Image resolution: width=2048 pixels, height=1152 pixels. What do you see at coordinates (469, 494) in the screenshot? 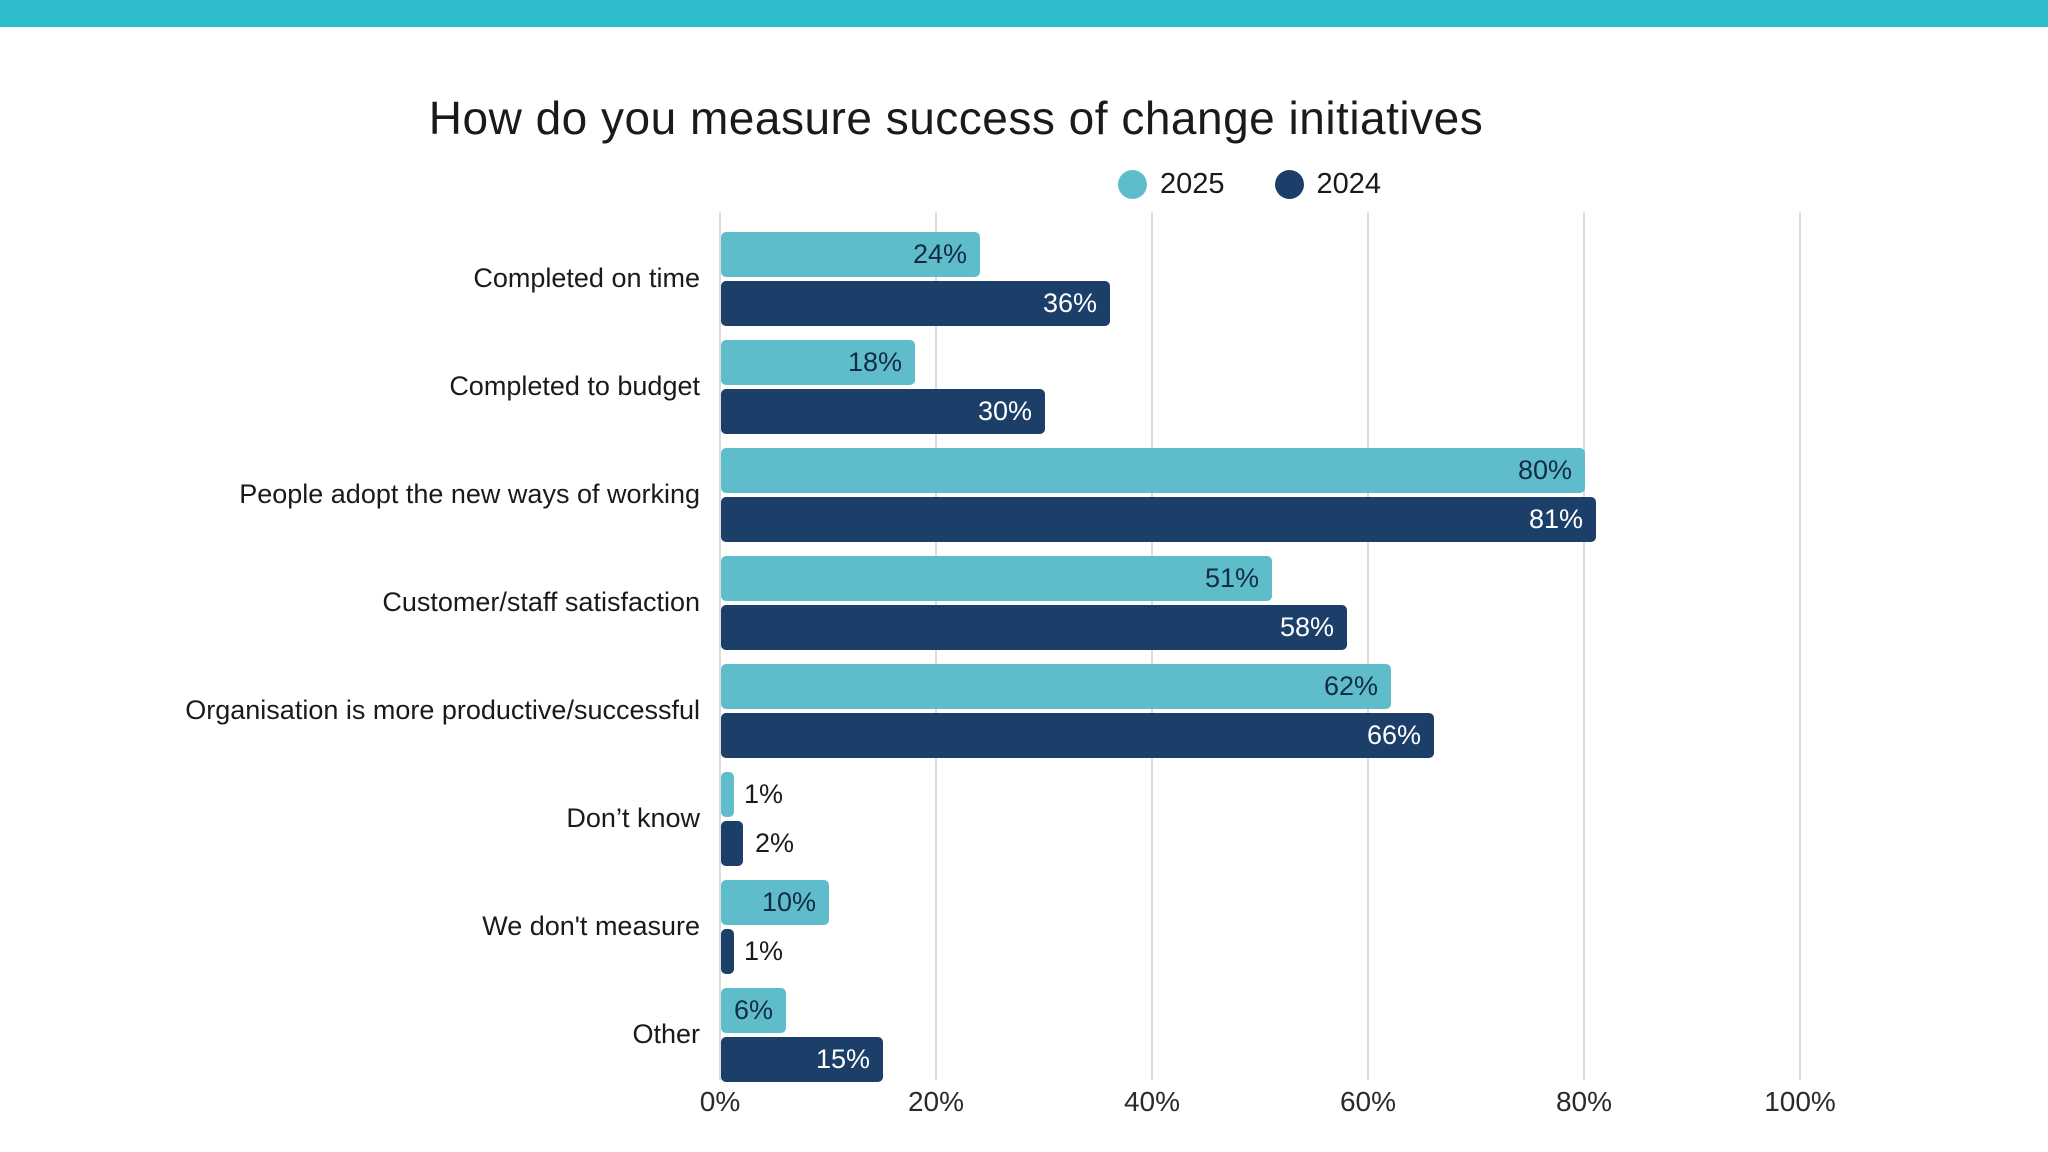
I see `category-label-people-adopt-the-new-ways-of-working: People adopt the new ways of working` at bounding box center [469, 494].